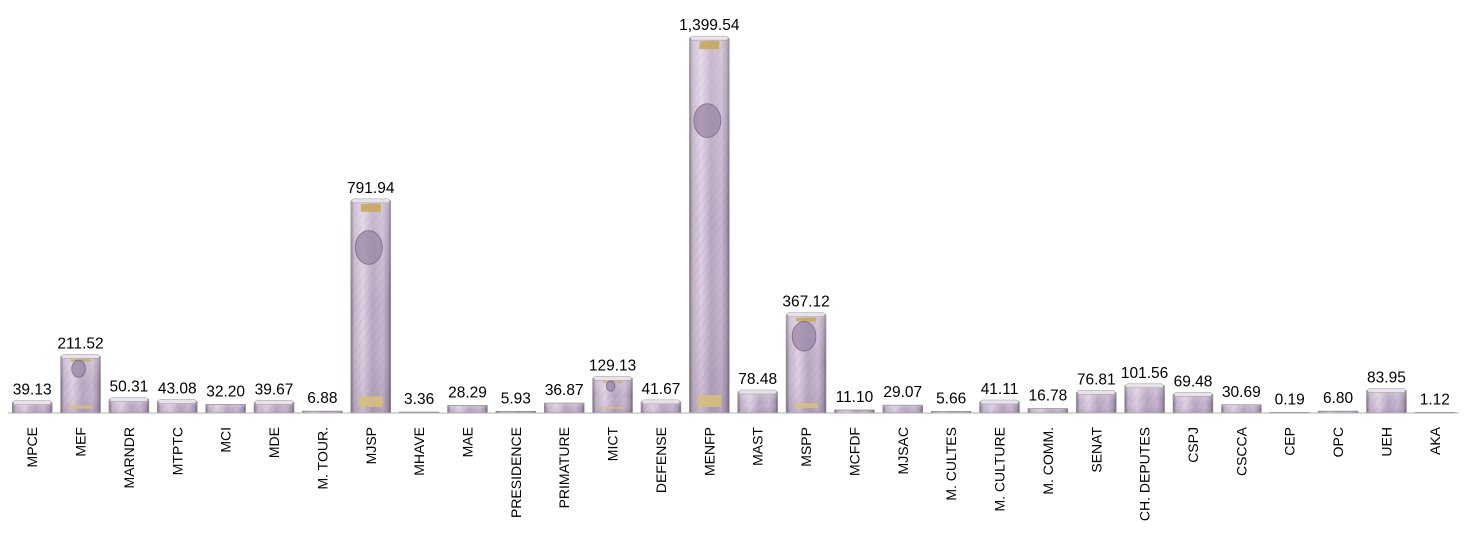 The image size is (1467, 537). What do you see at coordinates (226, 440) in the screenshot?
I see `category-label: MCI` at bounding box center [226, 440].